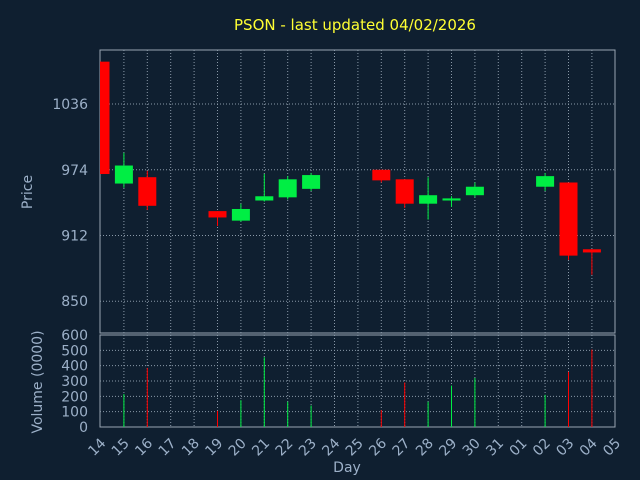 This screenshot has height=480, width=640. What do you see at coordinates (83, 428) in the screenshot?
I see `volume-tick-label: 0` at bounding box center [83, 428].